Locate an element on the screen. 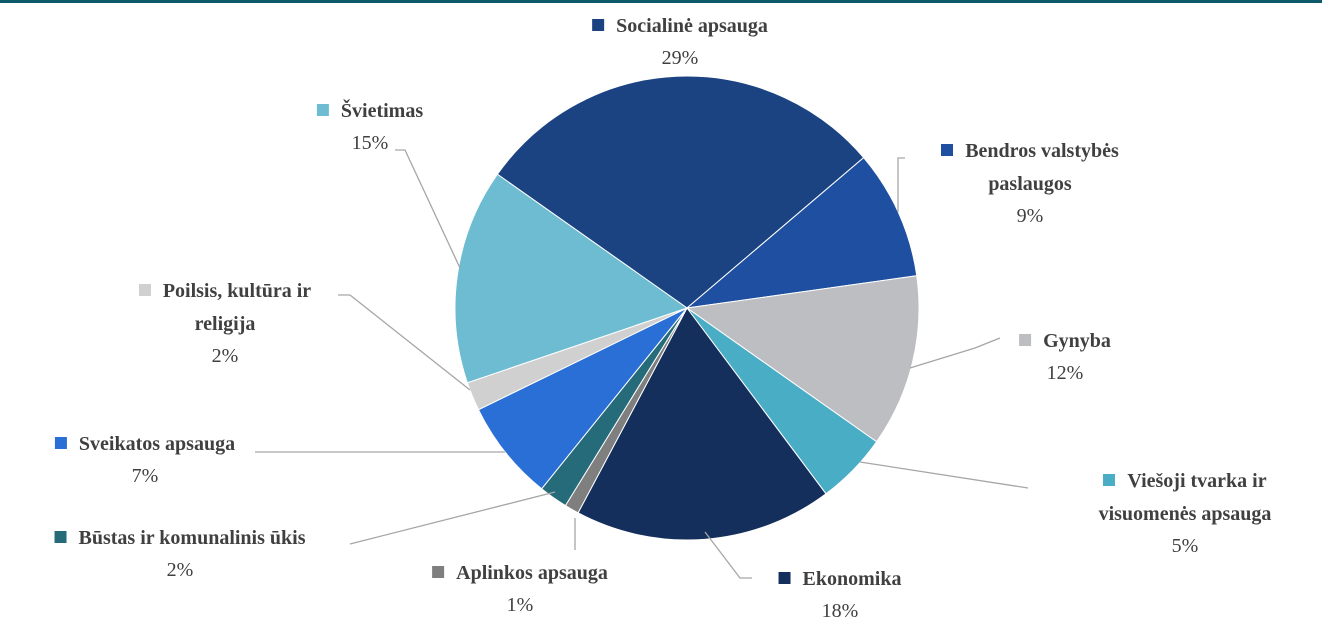 This screenshot has height=626, width=1322. data-label: Socialinė apsauga 29% is located at coordinates (680, 41).